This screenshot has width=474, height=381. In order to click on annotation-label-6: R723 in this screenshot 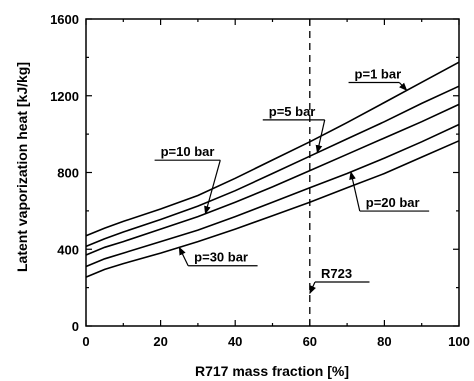, I will do `click(336, 273)`.